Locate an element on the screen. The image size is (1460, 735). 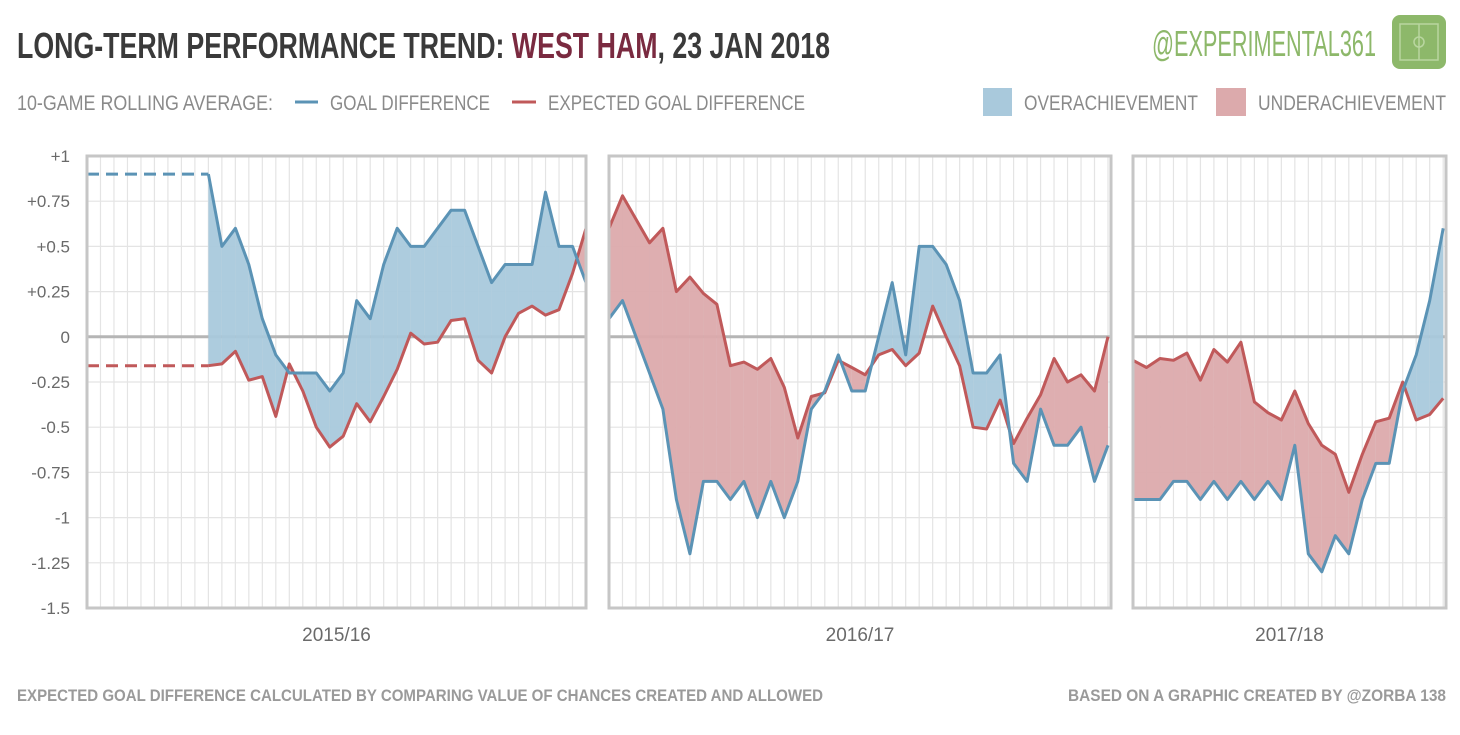
legend-over-label: OVERACHIEVEMENT is located at coordinates (1111, 103).